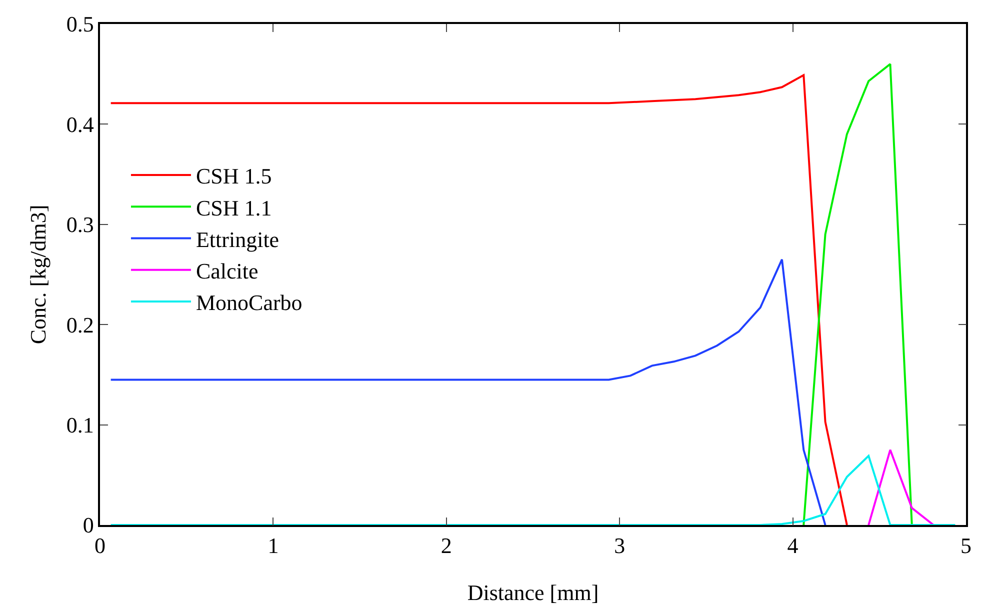 This screenshot has width=984, height=605. What do you see at coordinates (620, 545) in the screenshot?
I see `x-tick-label: 3` at bounding box center [620, 545].